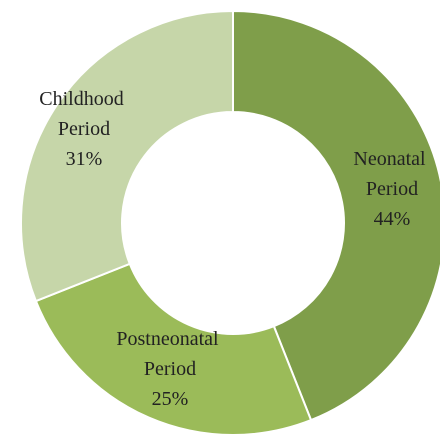 The height and width of the screenshot is (442, 440). What do you see at coordinates (392, 219) in the screenshot?
I see `slice-value-label: 44%` at bounding box center [392, 219].